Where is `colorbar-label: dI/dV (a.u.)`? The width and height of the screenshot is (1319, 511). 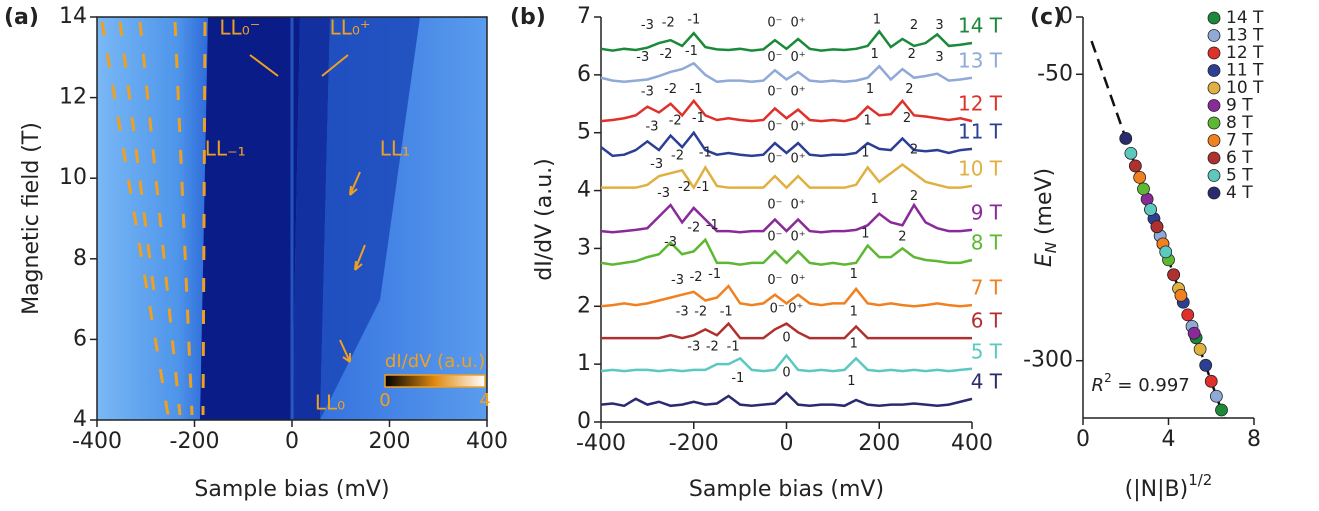
colorbar-label: dI/dV (a.u.) is located at coordinates (435, 361).